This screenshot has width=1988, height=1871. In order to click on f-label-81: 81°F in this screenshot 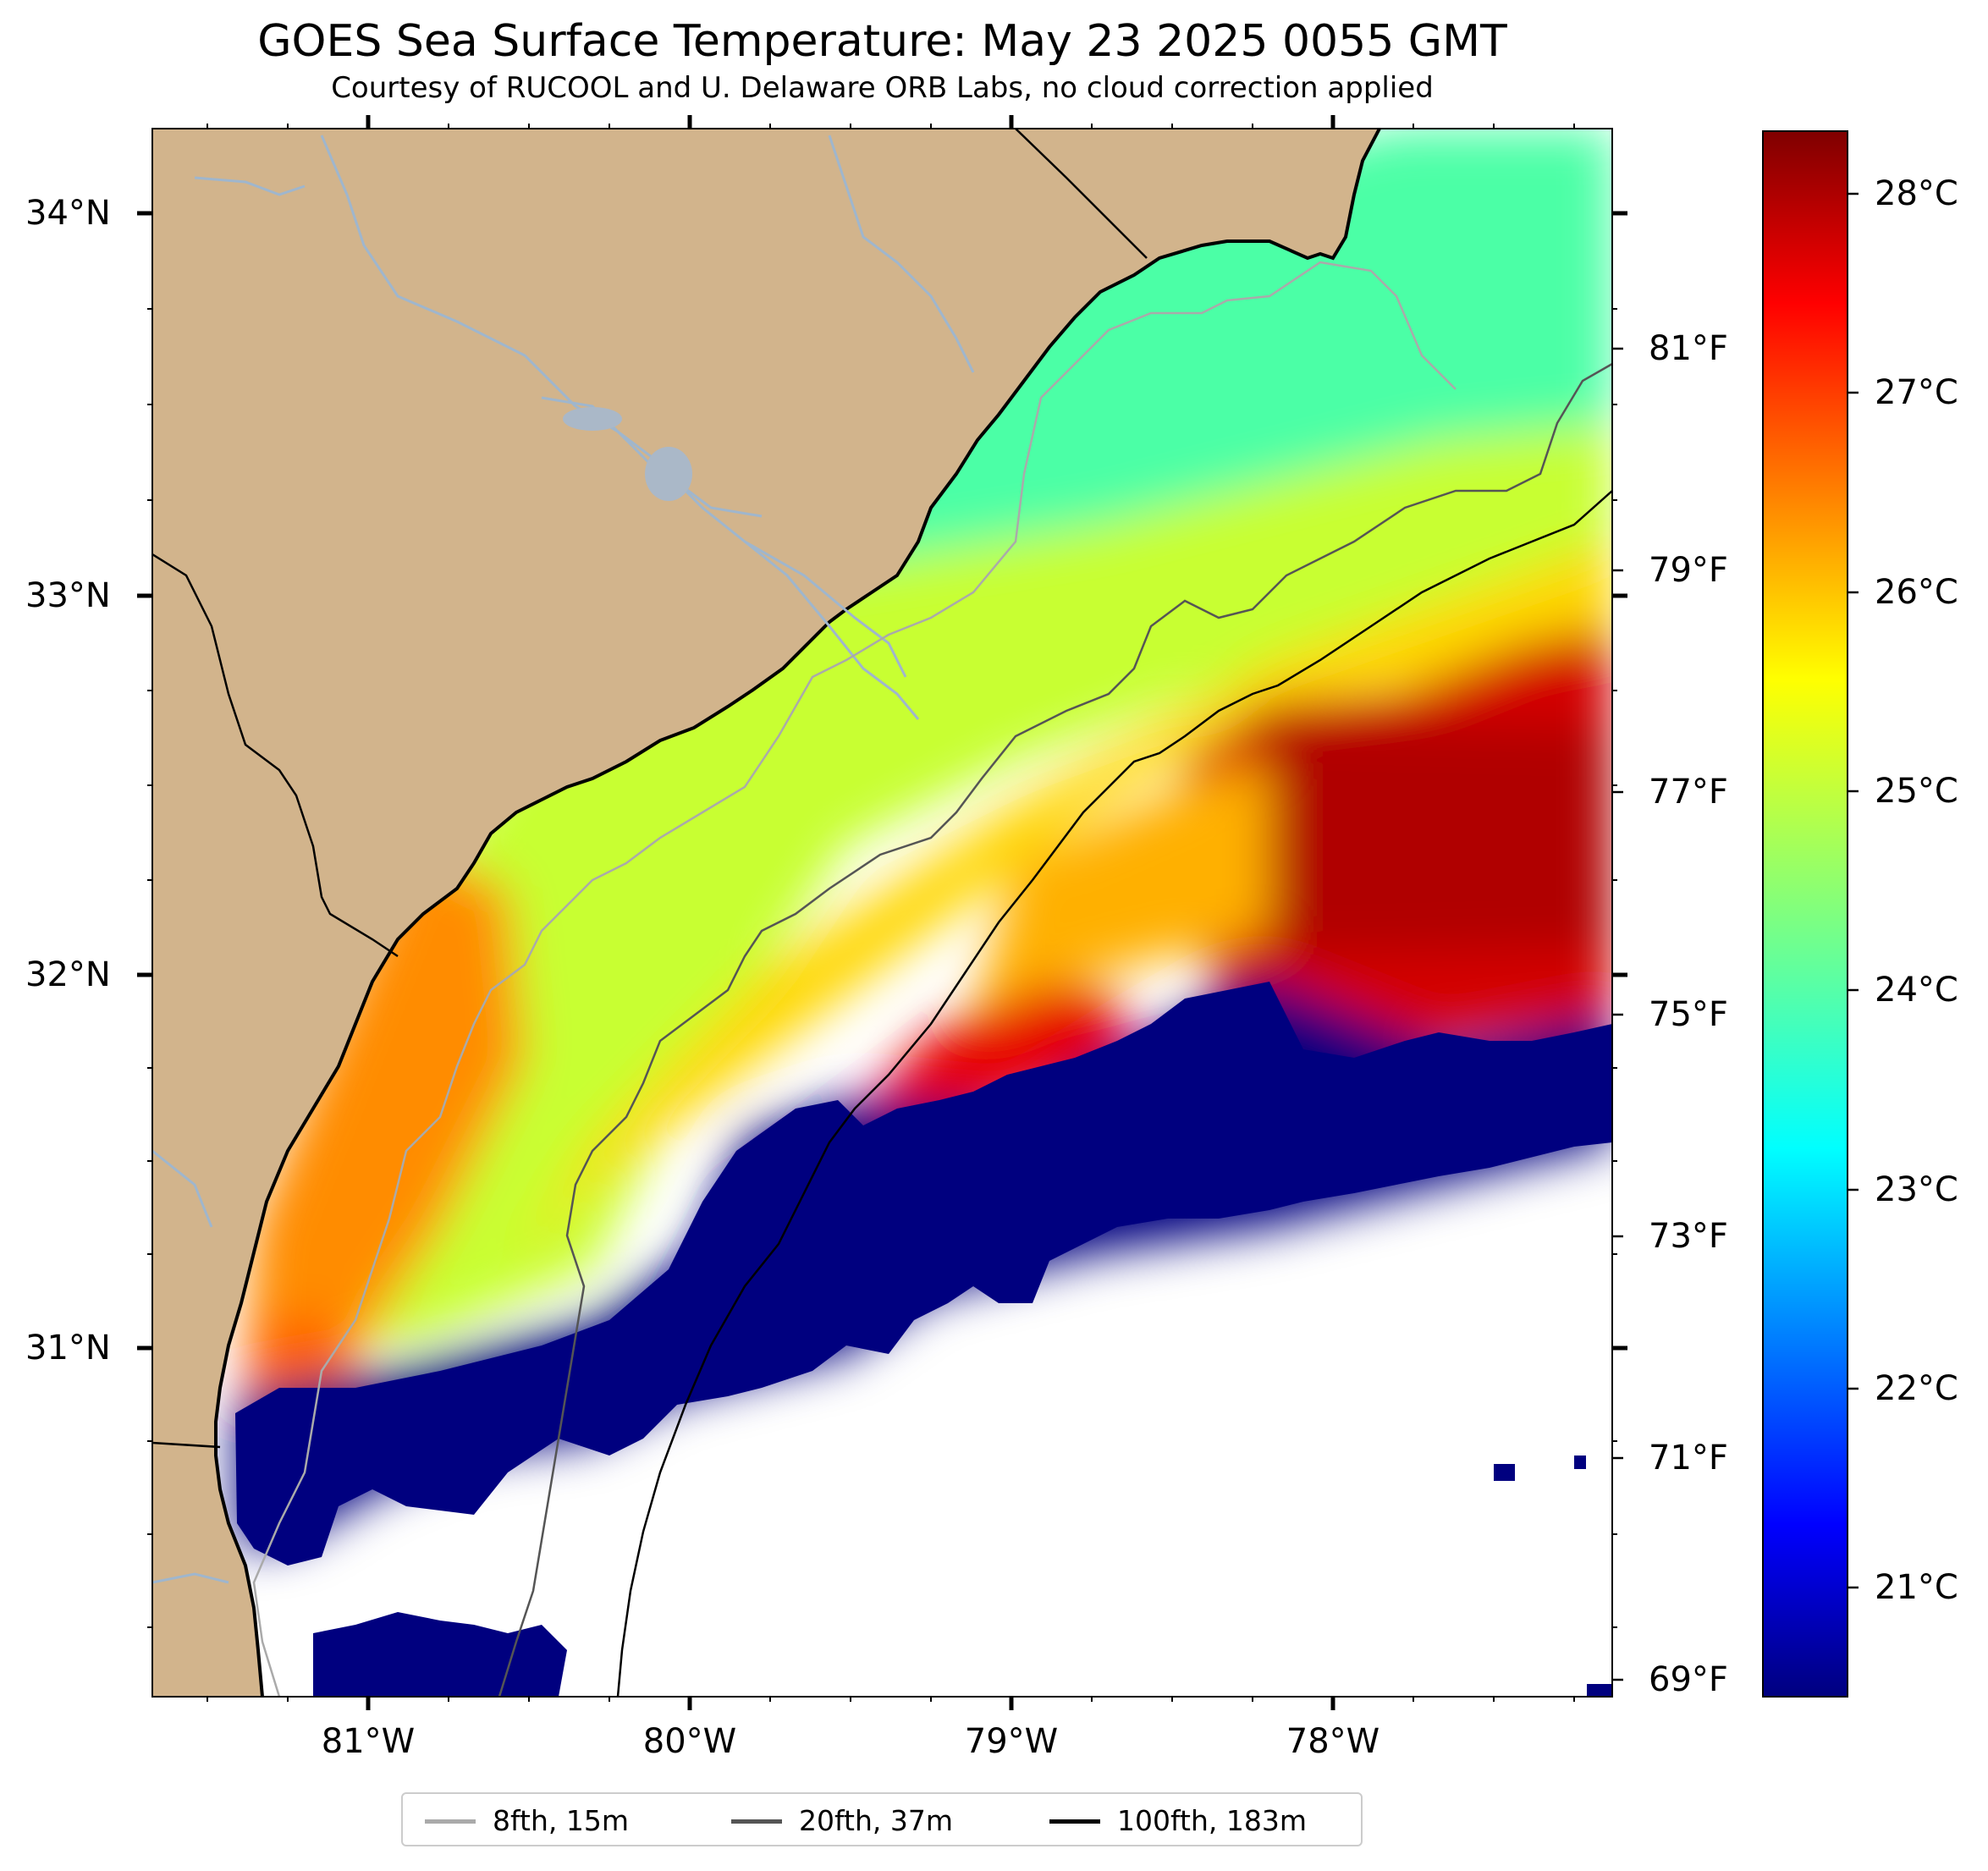, I will do `click(1688, 349)`.